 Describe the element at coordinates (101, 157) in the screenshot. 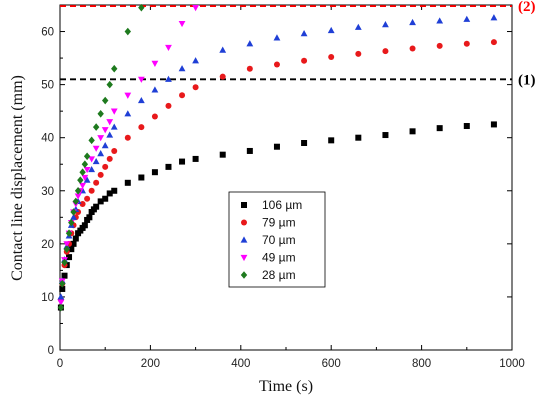

I see `series` at that location.